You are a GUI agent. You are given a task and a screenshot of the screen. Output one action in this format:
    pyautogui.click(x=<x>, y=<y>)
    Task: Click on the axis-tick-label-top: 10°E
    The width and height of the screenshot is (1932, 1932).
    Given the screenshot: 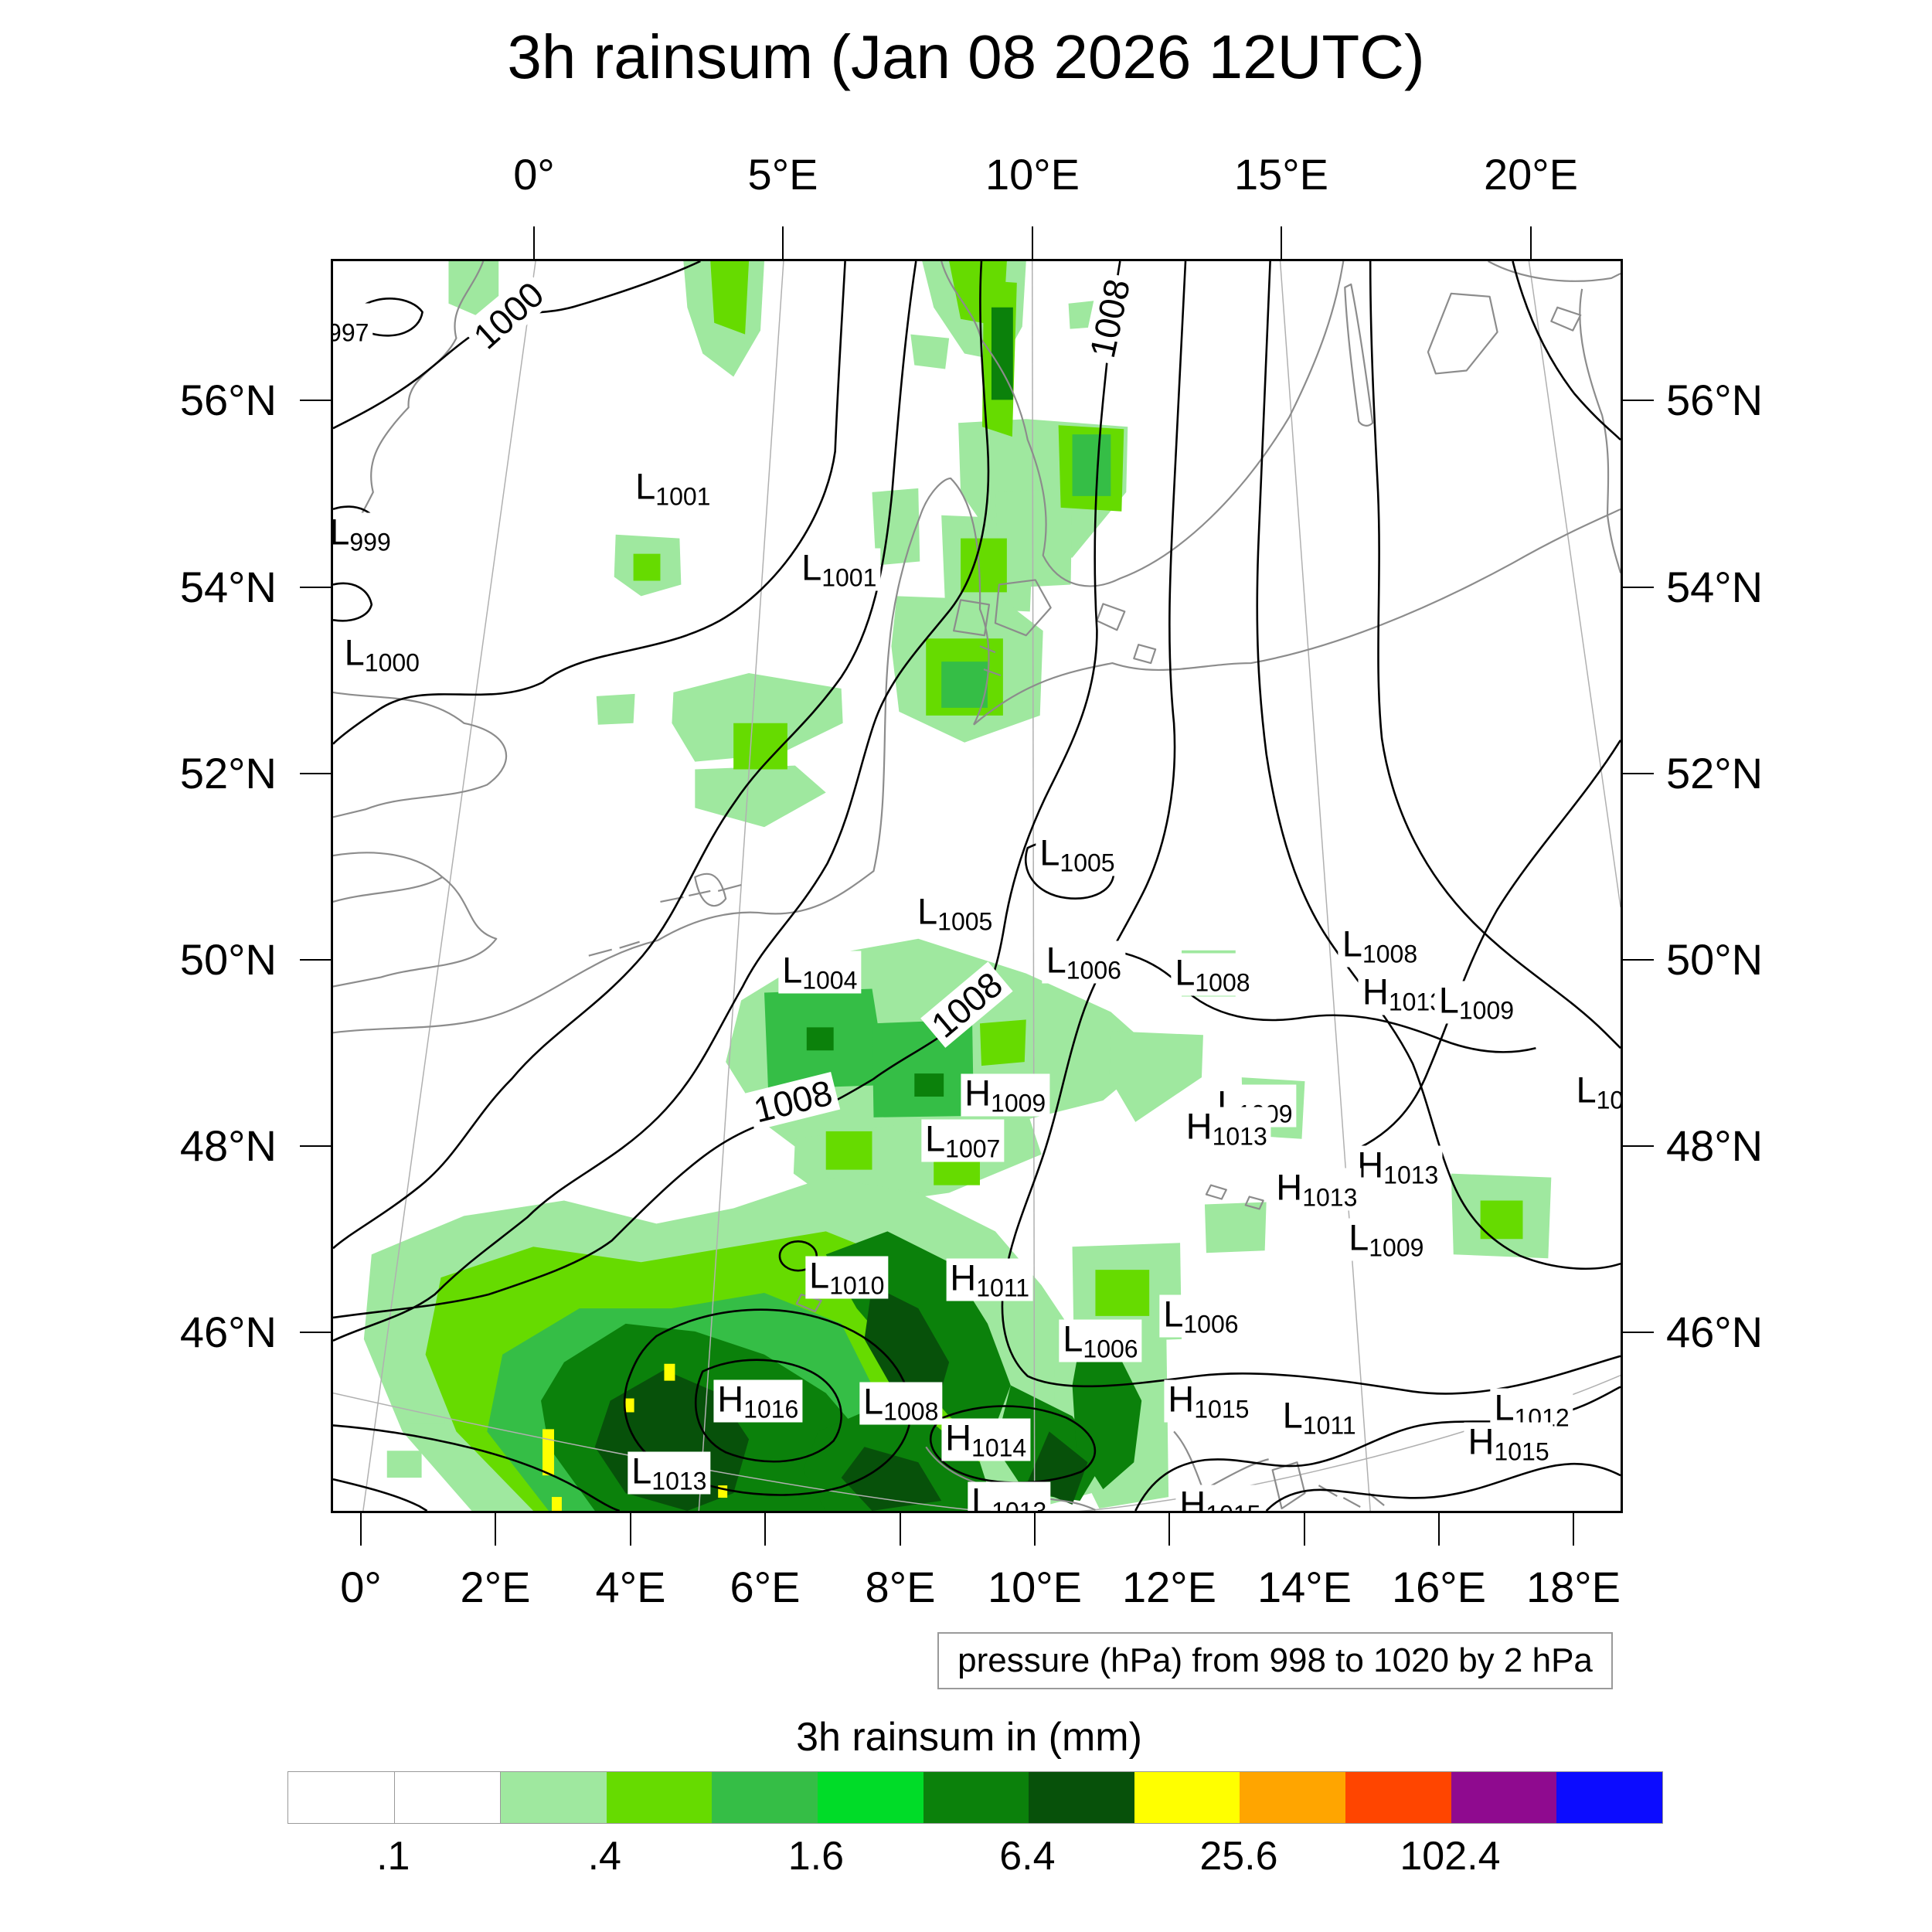 What is the action you would take?
    pyautogui.click(x=1033, y=175)
    